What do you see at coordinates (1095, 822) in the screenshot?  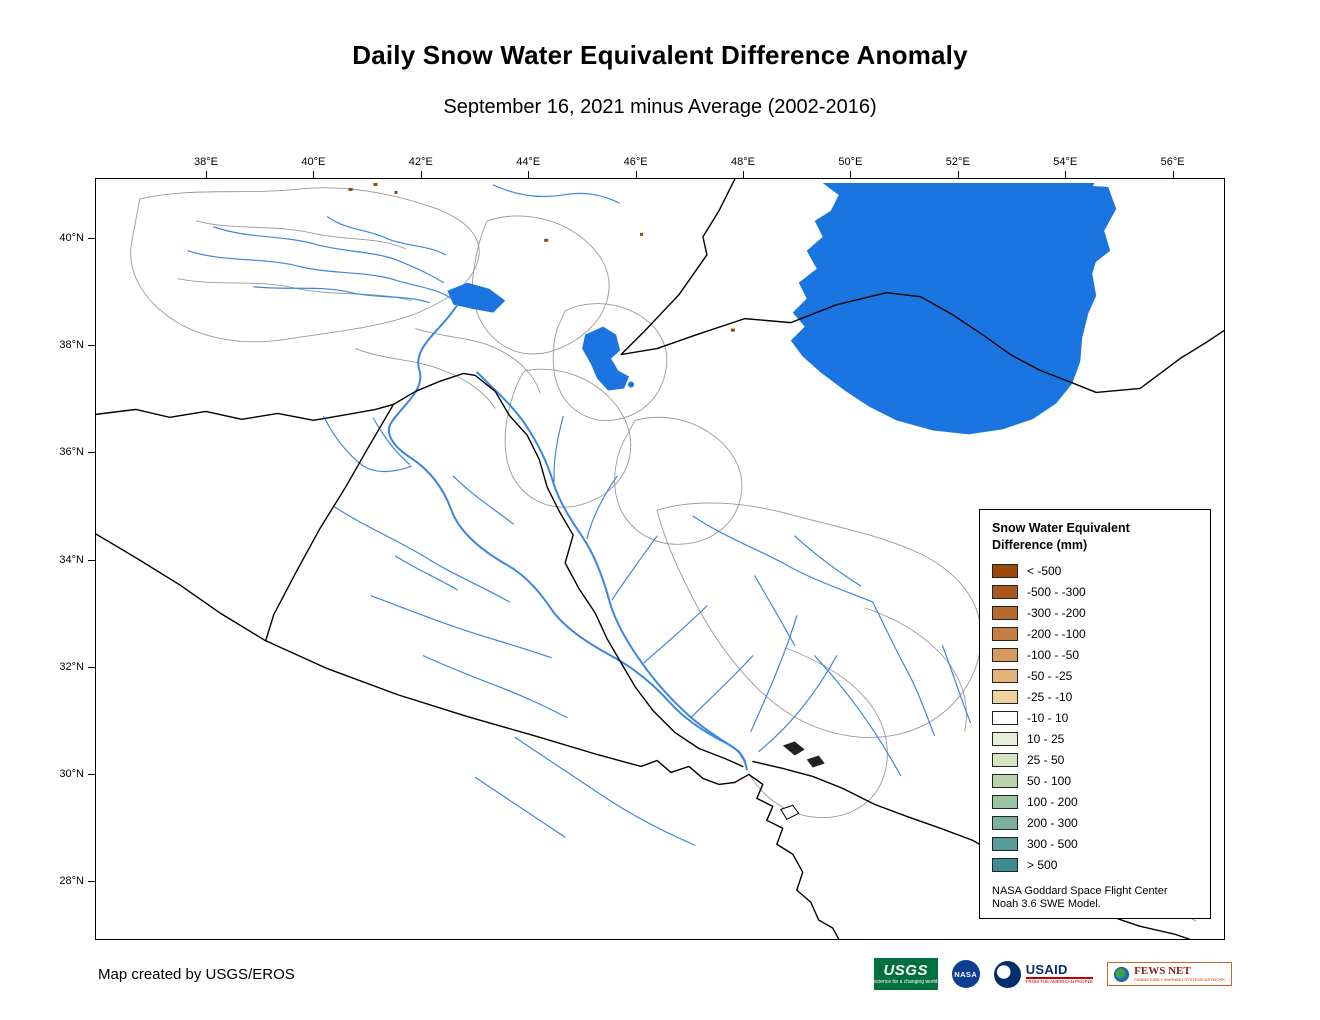 I see `legend-entry: 200 - 300` at bounding box center [1095, 822].